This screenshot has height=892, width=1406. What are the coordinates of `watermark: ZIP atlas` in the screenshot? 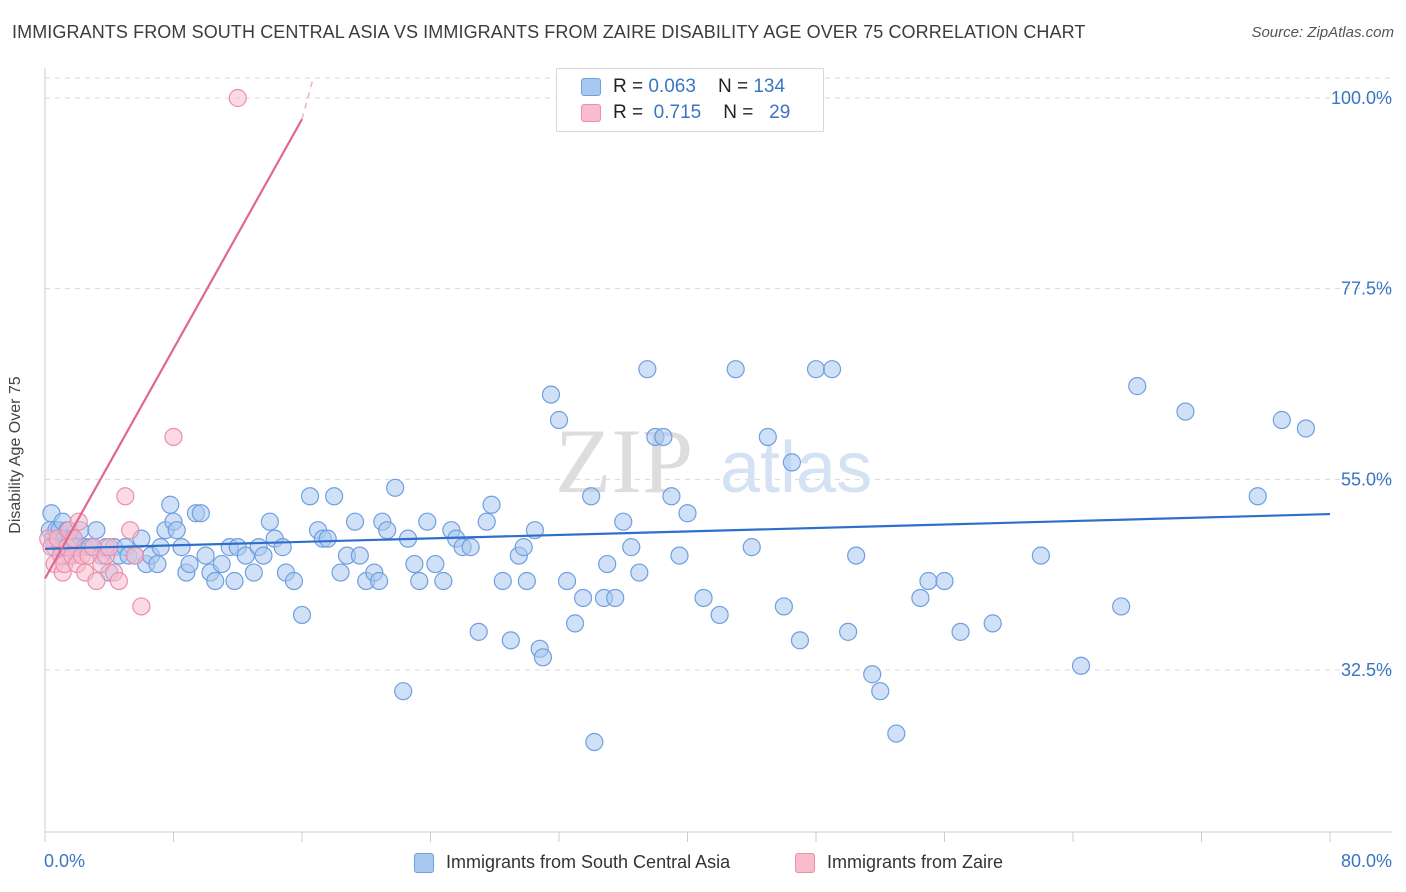 It's located at (713, 461).